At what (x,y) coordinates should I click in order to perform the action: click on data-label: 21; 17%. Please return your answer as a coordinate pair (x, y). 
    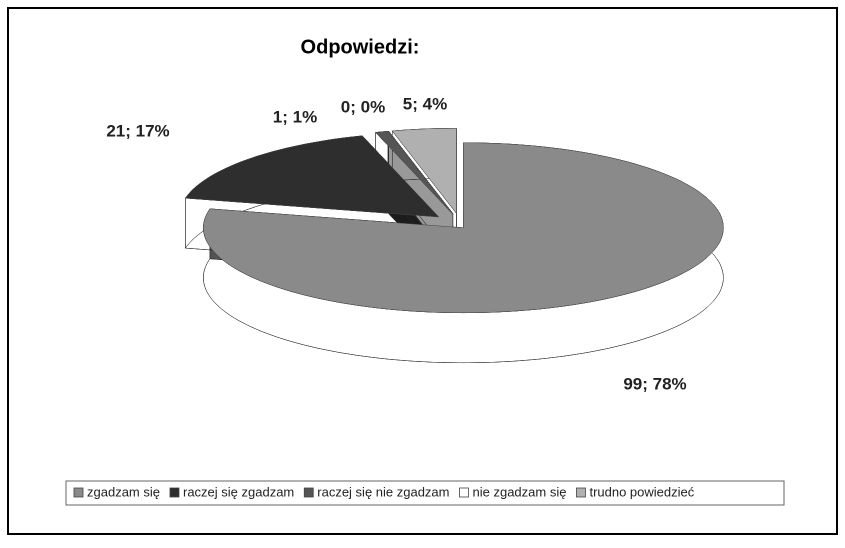
    Looking at the image, I should click on (137, 130).